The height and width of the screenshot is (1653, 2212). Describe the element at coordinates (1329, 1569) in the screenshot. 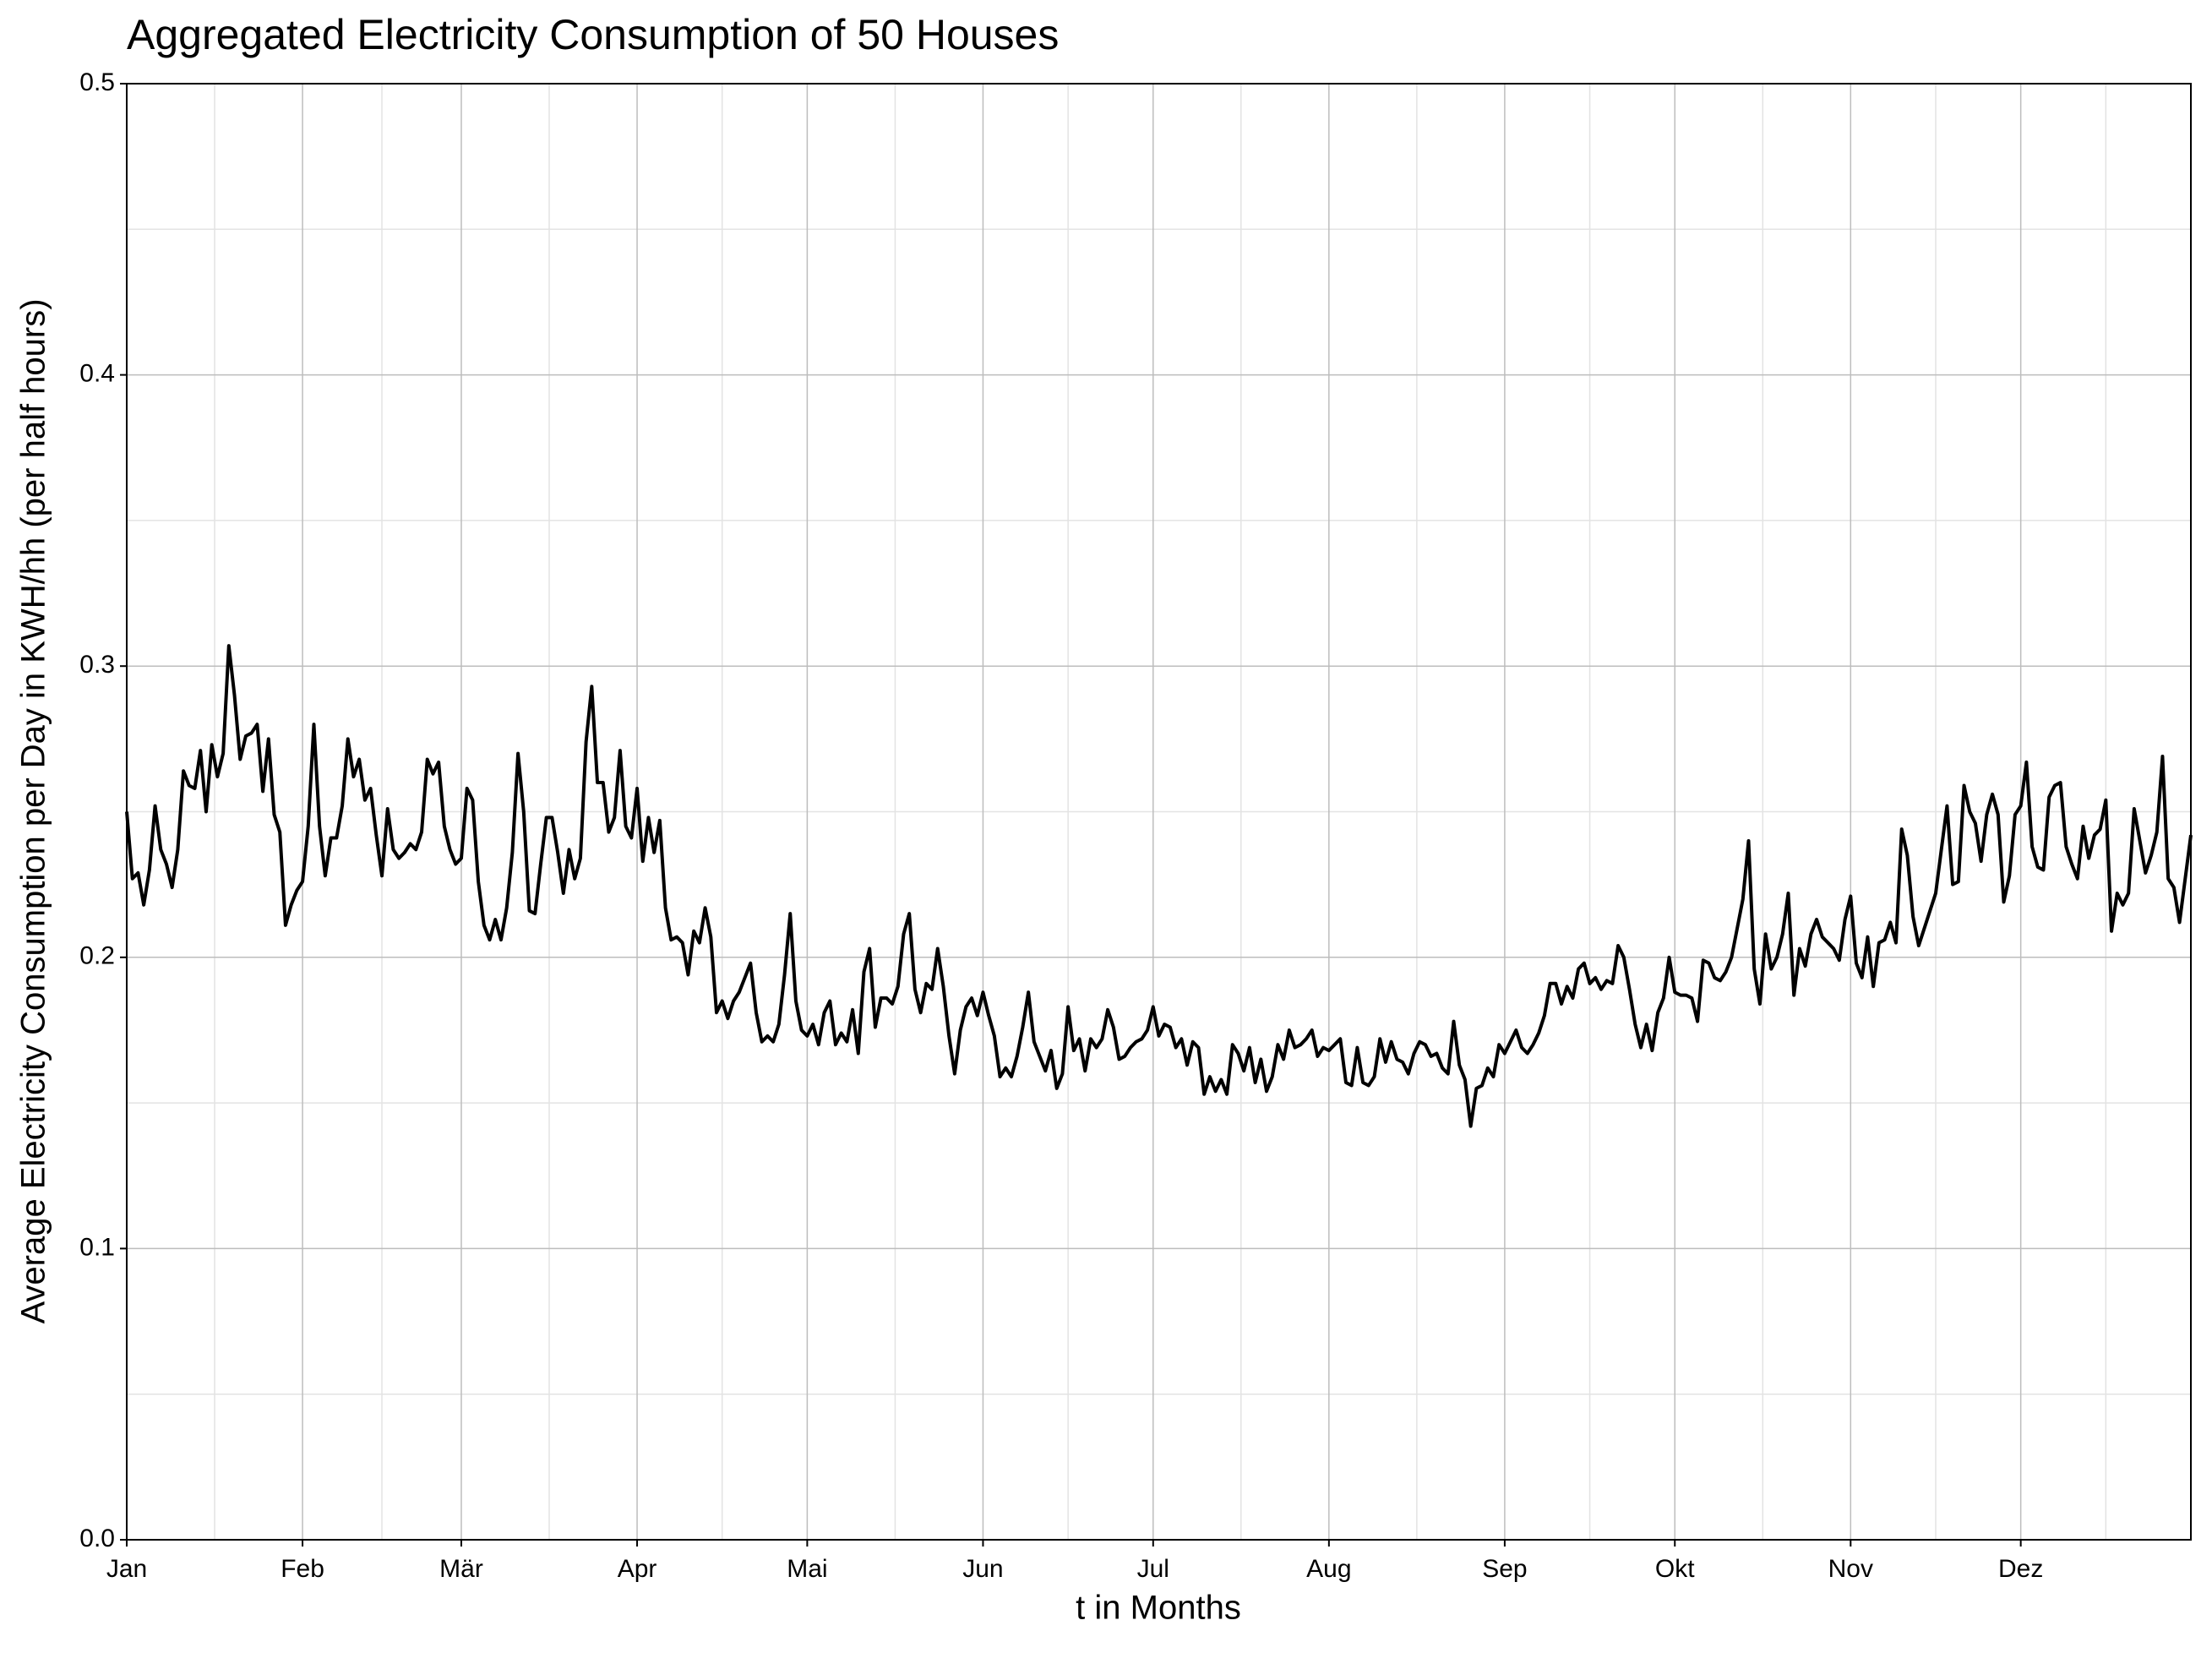

I see `x-tick-label: Aug` at that location.